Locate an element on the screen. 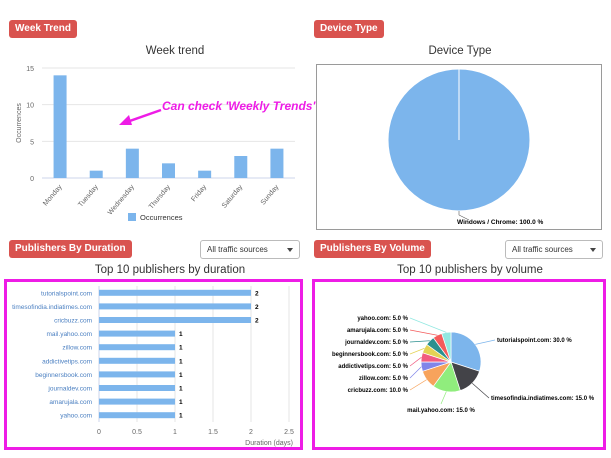 The width and height of the screenshot is (611, 458). week-trend-header: Week Trend is located at coordinates (43, 29).